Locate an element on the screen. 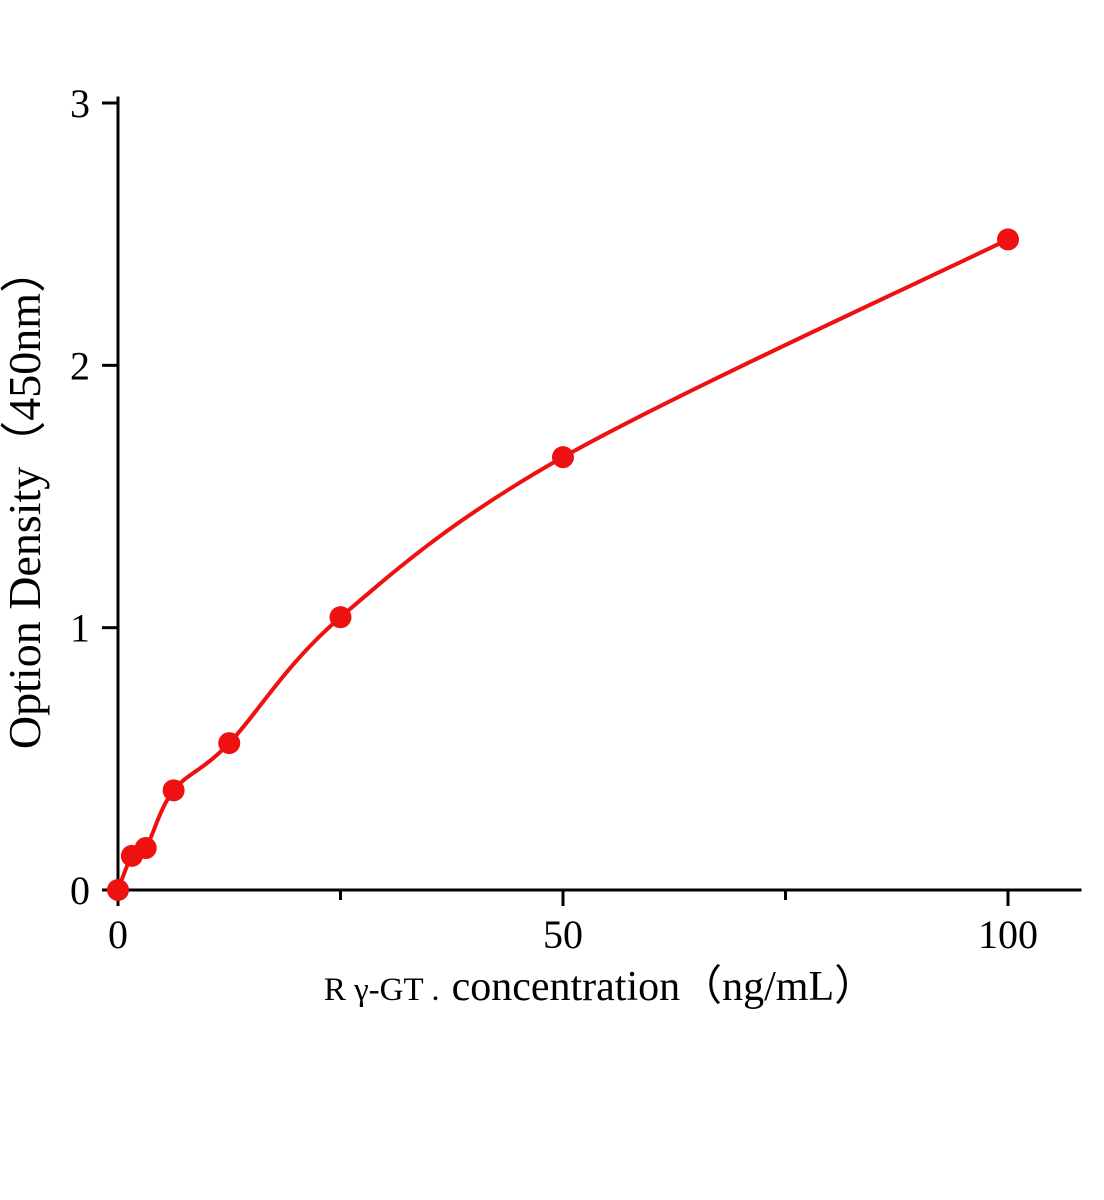 This screenshot has width=1104, height=1200. y-tick-label: 2 is located at coordinates (80, 365).